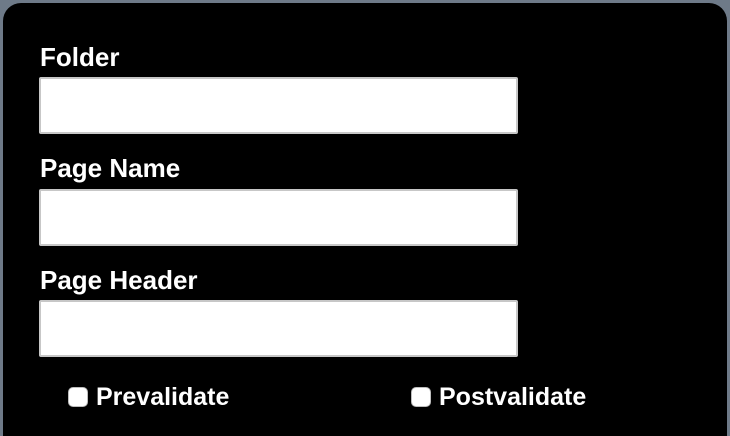 This screenshot has height=436, width=730. What do you see at coordinates (278, 105) in the screenshot?
I see `folder-input` at bounding box center [278, 105].